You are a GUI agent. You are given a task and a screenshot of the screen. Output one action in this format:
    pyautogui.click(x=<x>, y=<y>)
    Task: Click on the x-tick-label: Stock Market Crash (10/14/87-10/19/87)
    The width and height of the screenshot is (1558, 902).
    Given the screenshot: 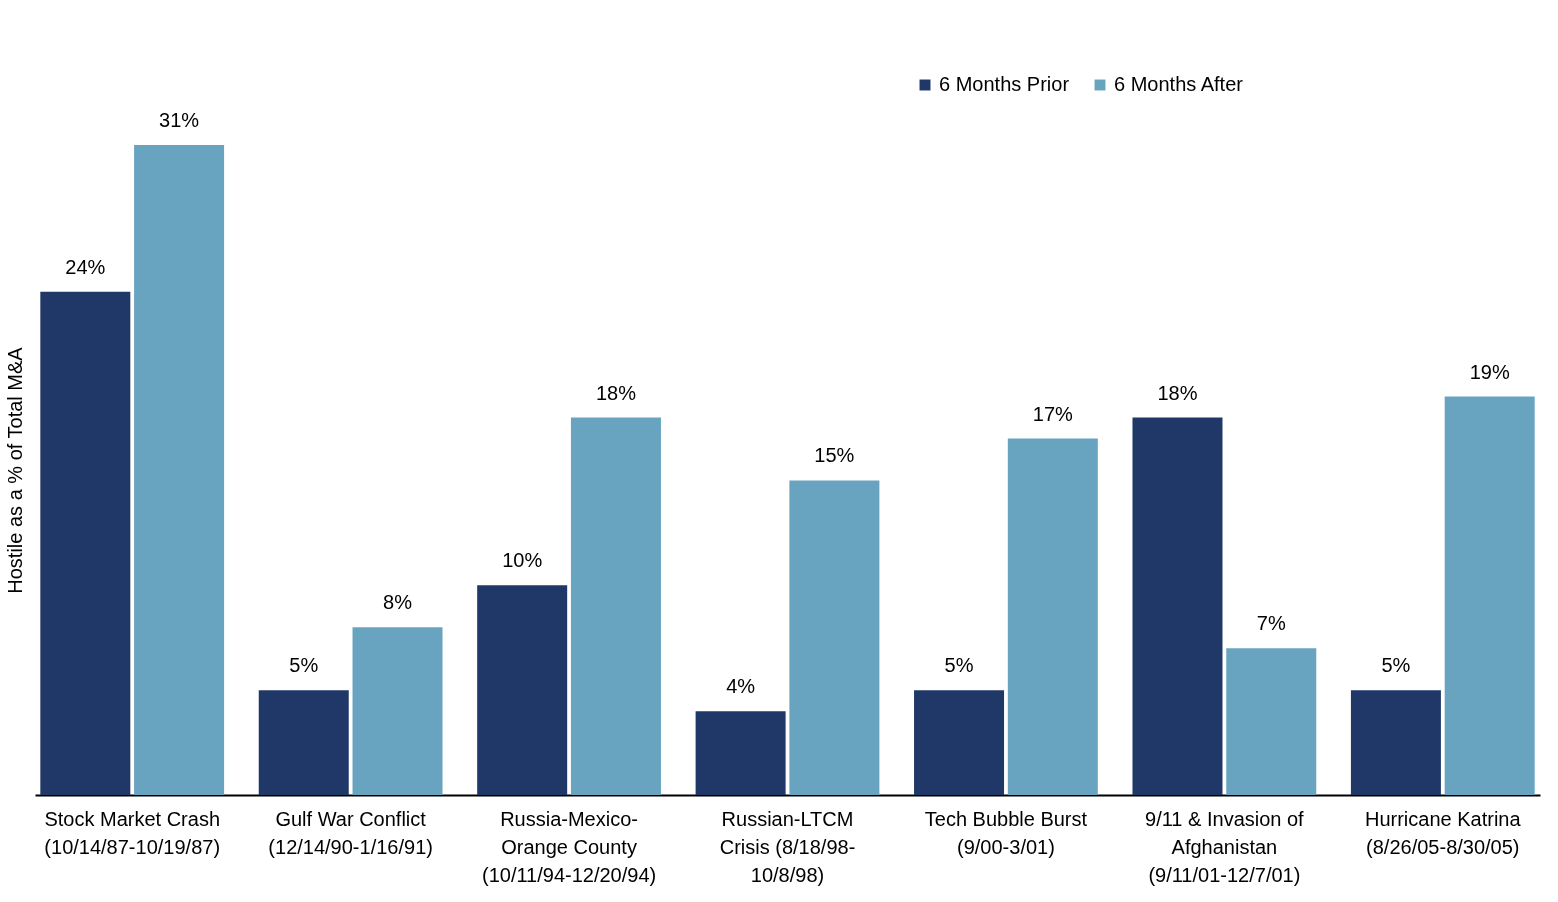 What is the action you would take?
    pyautogui.click(x=132, y=832)
    